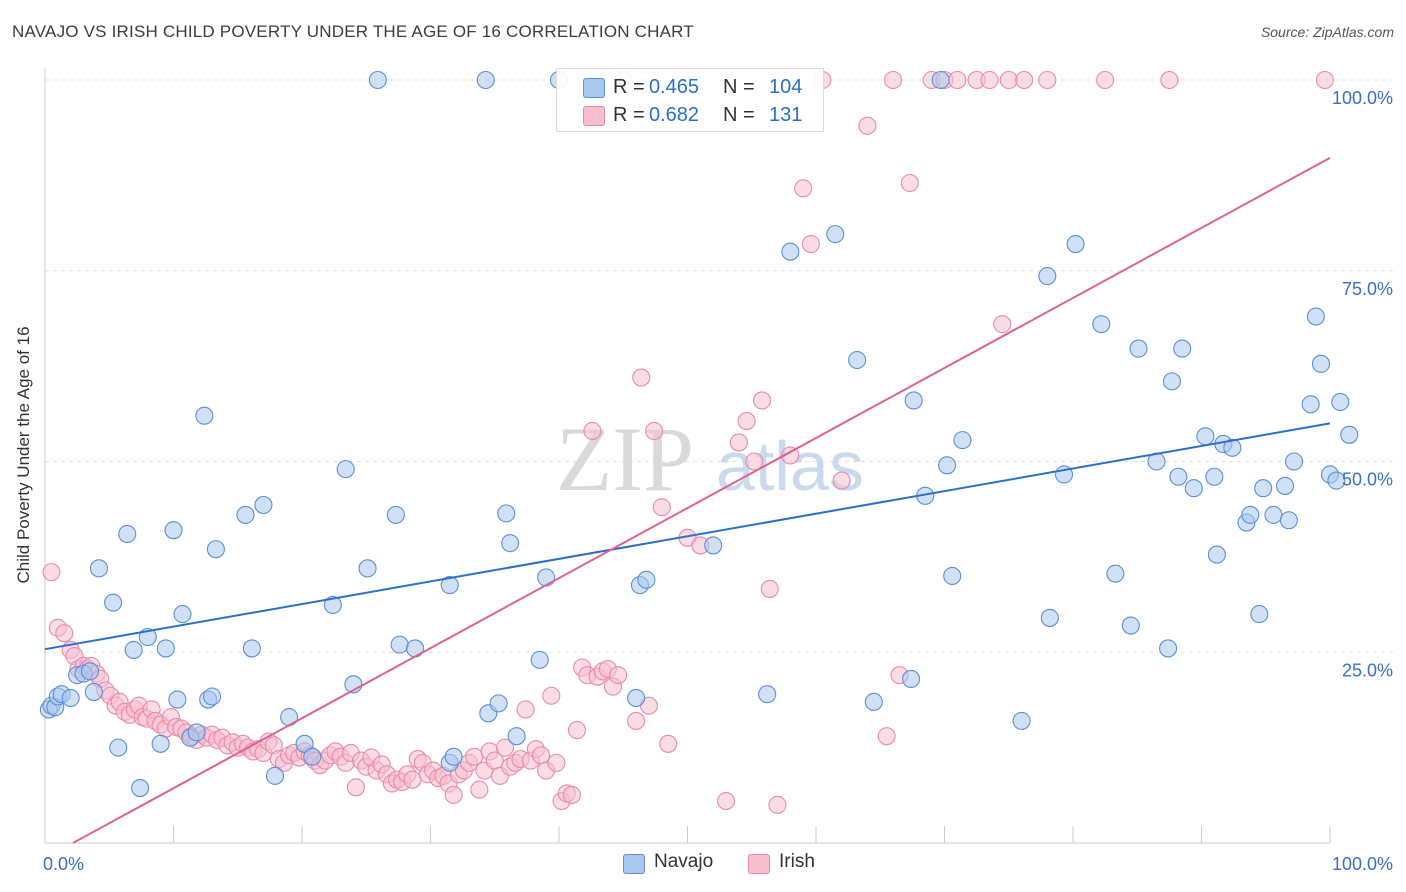 This screenshot has height=892, width=1406. What do you see at coordinates (1367, 289) in the screenshot?
I see `y-tick-label: 75.0%` at bounding box center [1367, 289].